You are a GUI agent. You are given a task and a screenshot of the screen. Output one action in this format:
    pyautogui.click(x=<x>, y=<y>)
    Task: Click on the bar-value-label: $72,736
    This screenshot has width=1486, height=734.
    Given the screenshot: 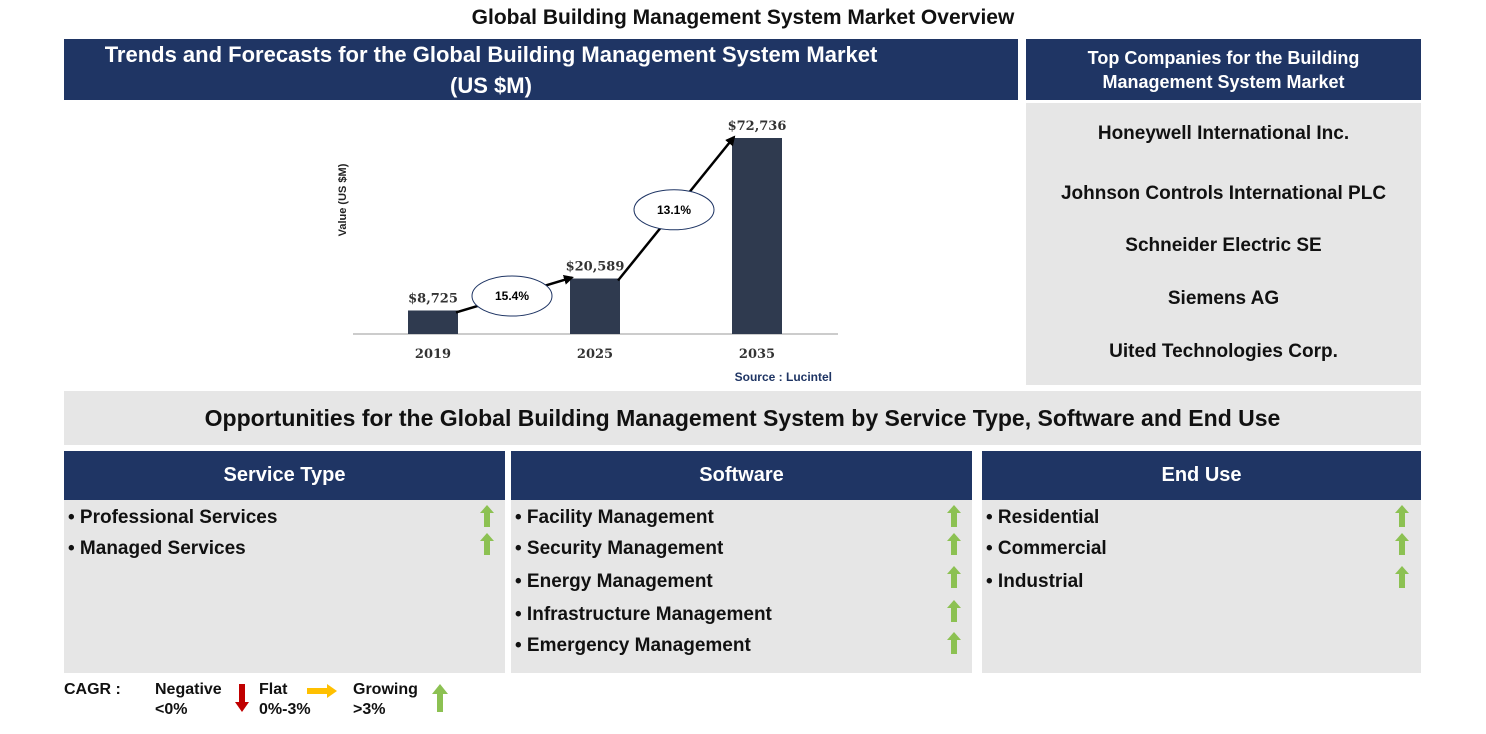 What is the action you would take?
    pyautogui.click(x=757, y=126)
    